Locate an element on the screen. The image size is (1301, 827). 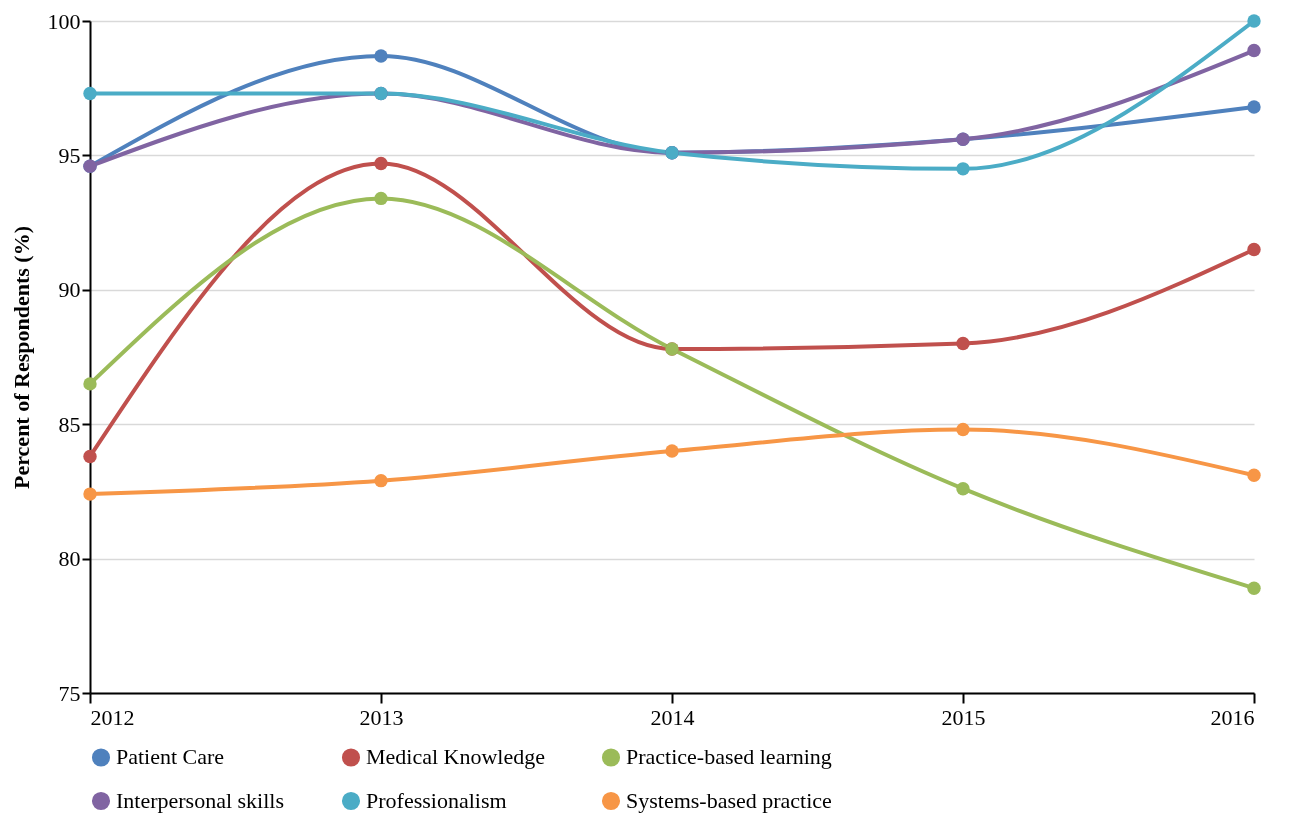
y-tick-label: 100 is located at coordinates (64, 21).